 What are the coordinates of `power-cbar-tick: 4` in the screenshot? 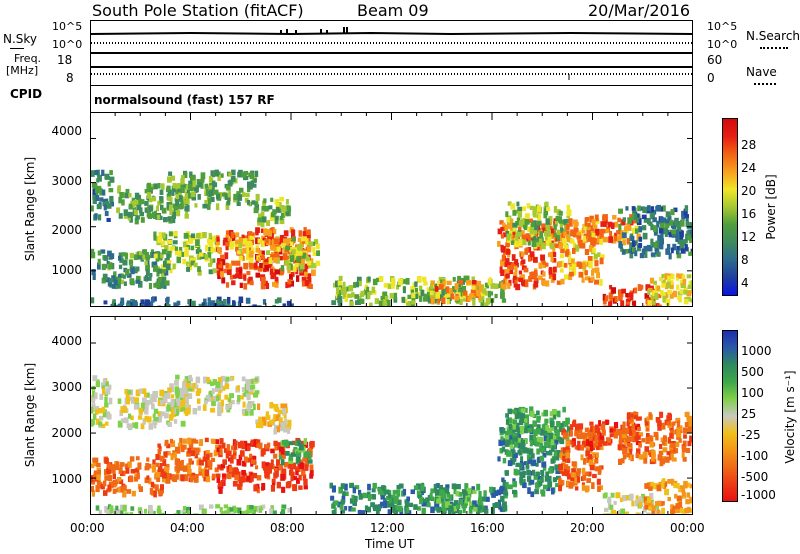 It's located at (745, 283).